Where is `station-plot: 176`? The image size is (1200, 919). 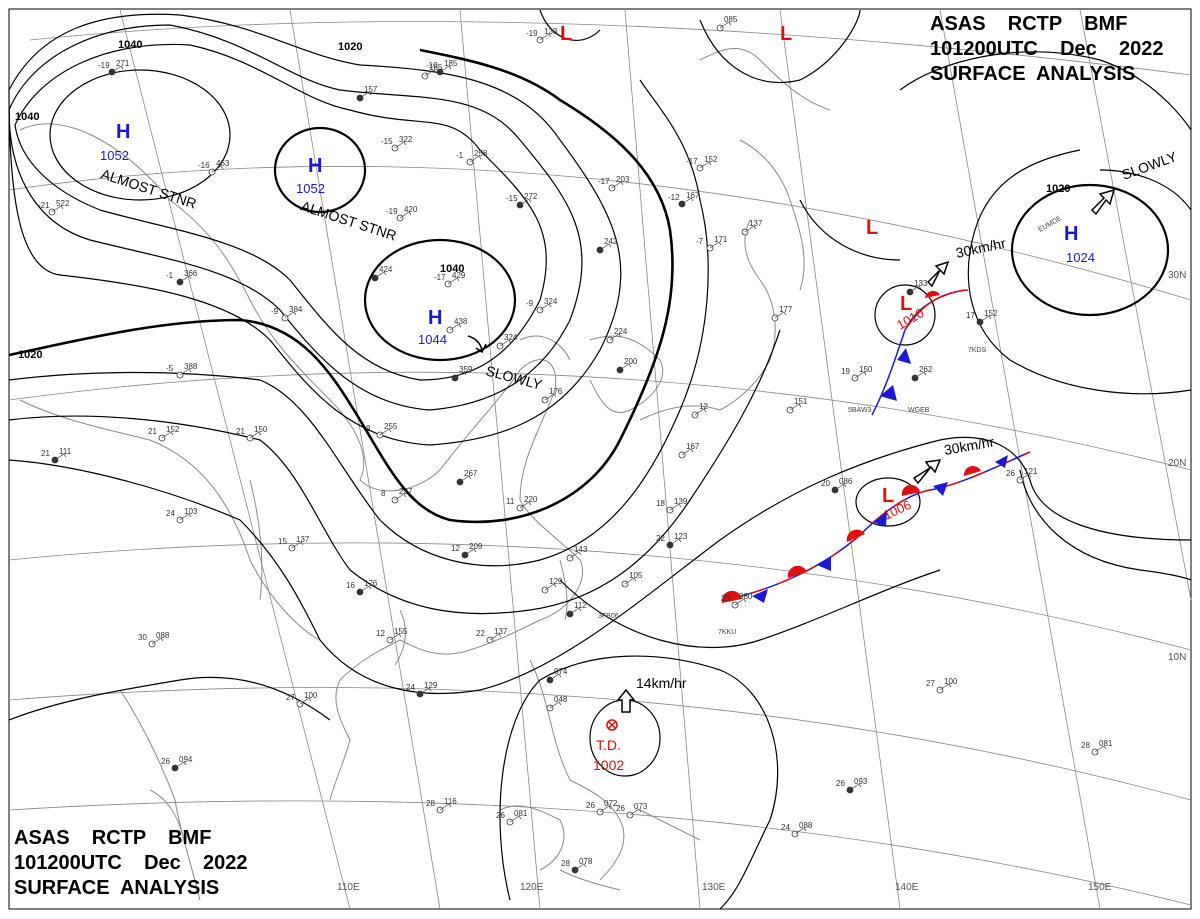
station-plot: 176 is located at coordinates (552, 395).